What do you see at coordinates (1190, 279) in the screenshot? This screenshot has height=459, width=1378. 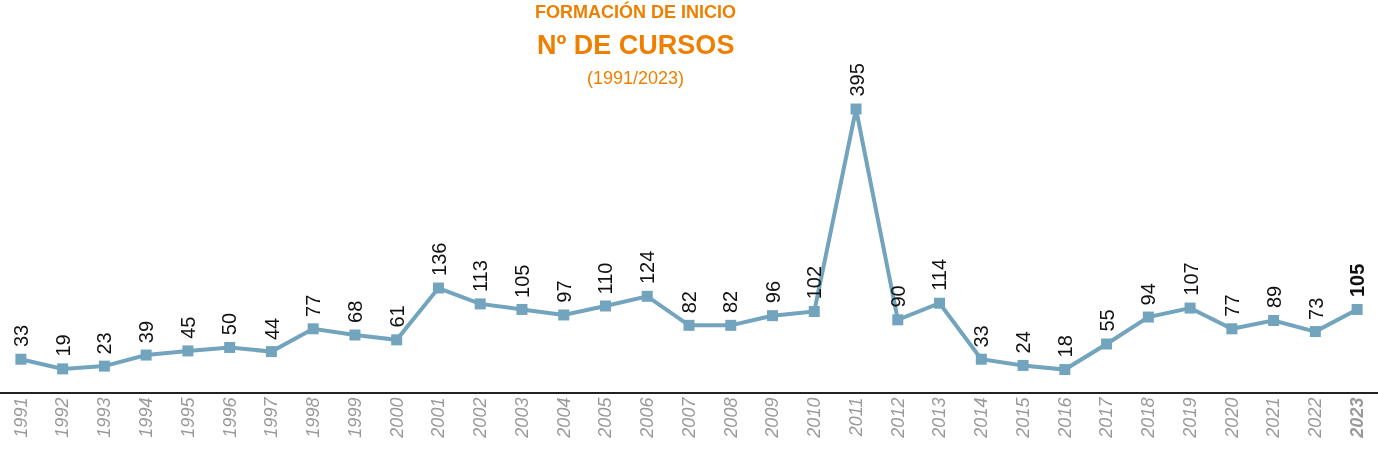 I see `data-label: 107` at bounding box center [1190, 279].